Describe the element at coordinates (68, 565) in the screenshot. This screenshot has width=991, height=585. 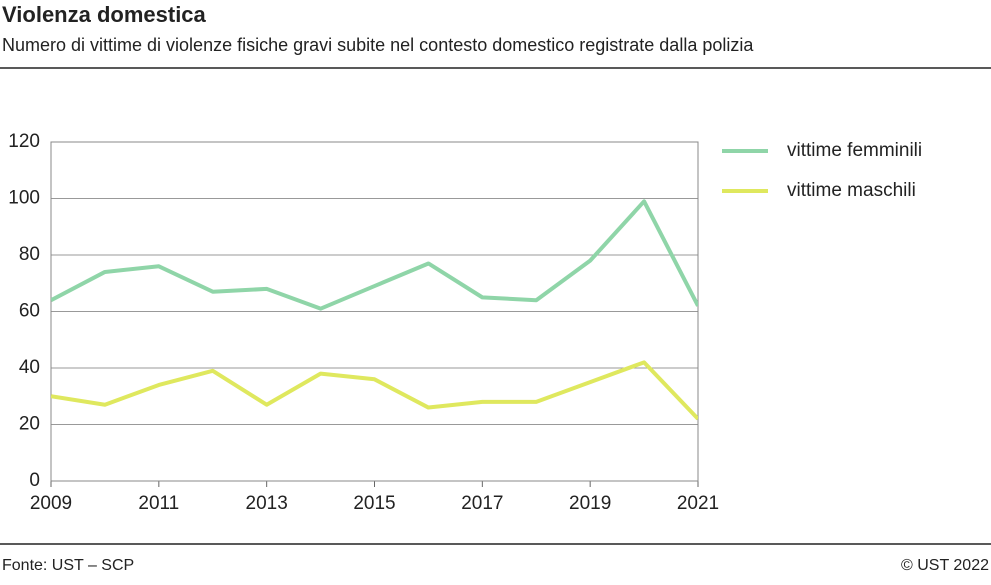
I see `source: Fonte: UST – SCP` at that location.